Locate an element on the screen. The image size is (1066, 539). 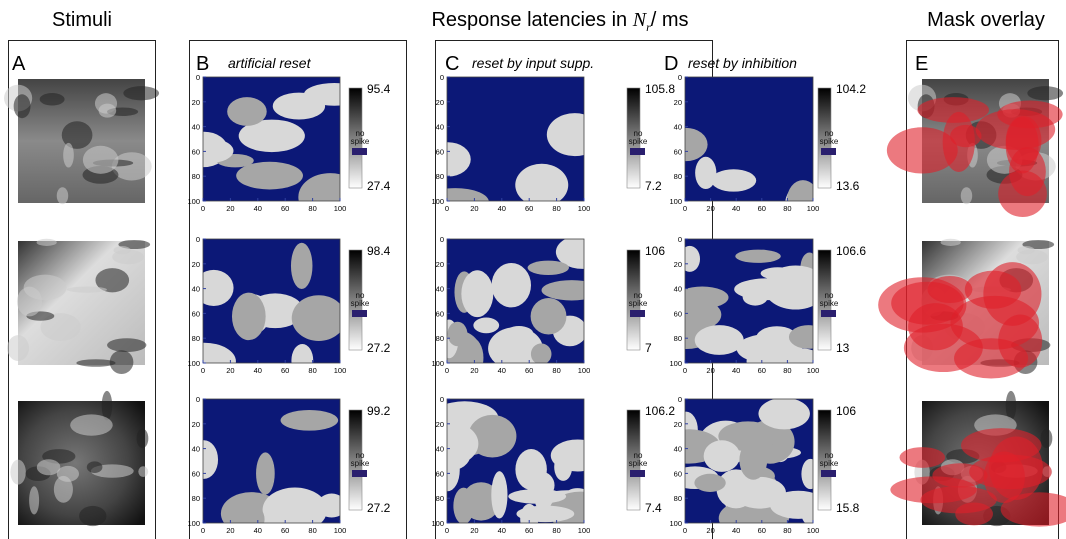
colorbar-min: 7.2 is located at coordinates (653, 186).